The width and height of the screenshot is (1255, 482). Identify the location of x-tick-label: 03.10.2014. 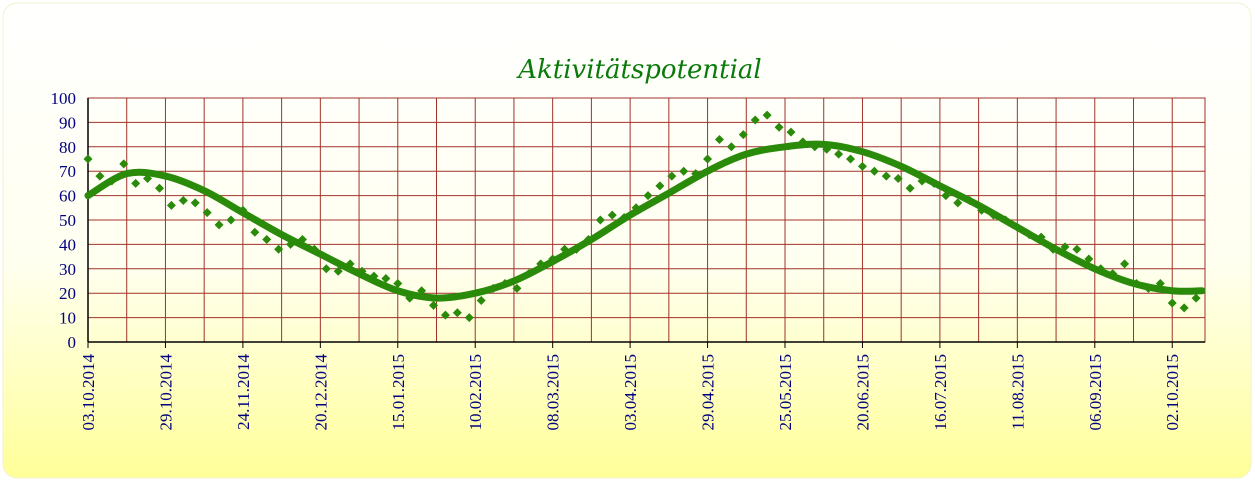
(88, 392).